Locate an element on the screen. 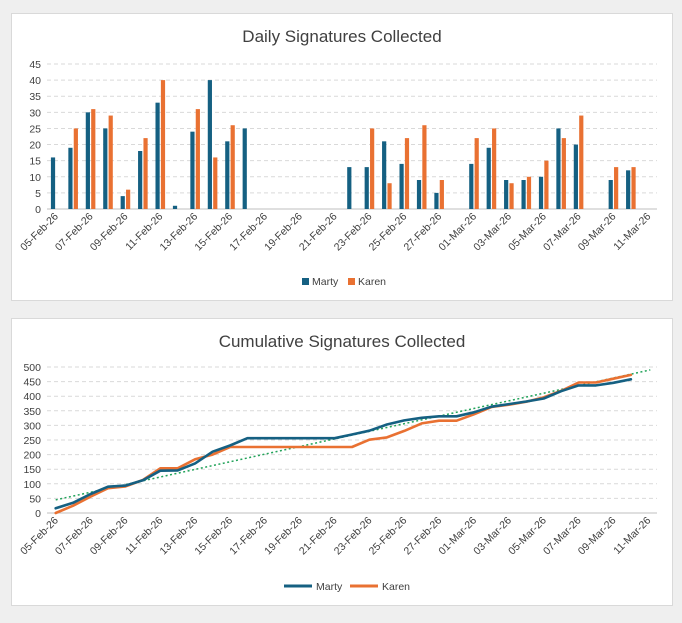 The width and height of the screenshot is (682, 623). y-tick-label: 200 is located at coordinates (32, 456).